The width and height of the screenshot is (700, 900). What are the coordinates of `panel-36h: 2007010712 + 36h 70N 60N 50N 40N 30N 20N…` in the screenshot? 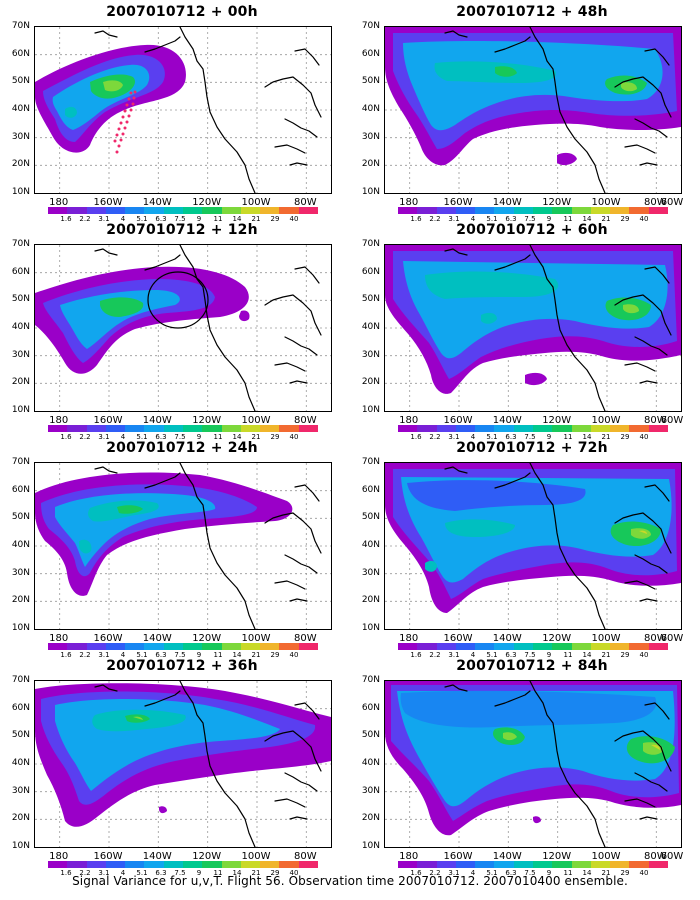 It's located at (170, 766).